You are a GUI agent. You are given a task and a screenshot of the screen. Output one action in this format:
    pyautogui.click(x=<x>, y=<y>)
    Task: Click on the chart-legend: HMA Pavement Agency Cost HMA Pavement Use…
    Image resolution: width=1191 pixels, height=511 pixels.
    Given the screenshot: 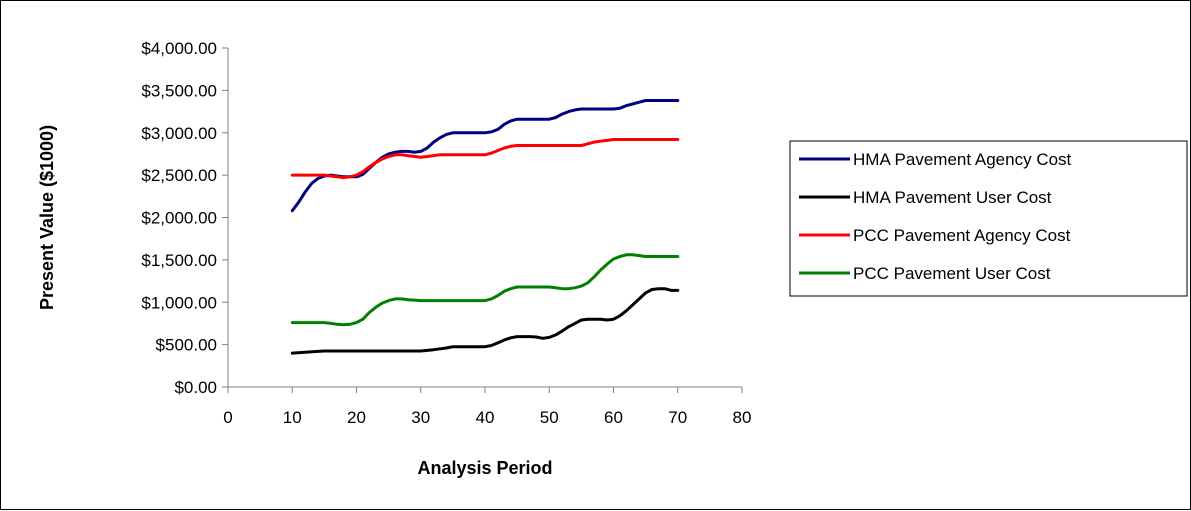 What is the action you would take?
    pyautogui.click(x=988, y=218)
    